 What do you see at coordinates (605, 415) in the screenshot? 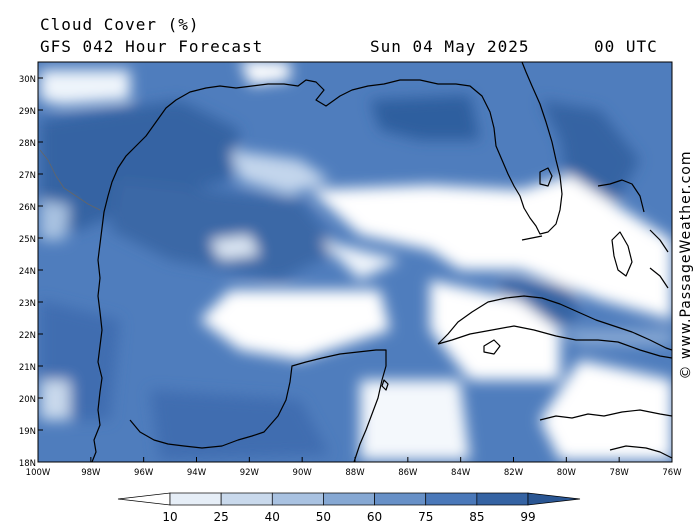
I see `honduras-coast-line` at bounding box center [605, 415].